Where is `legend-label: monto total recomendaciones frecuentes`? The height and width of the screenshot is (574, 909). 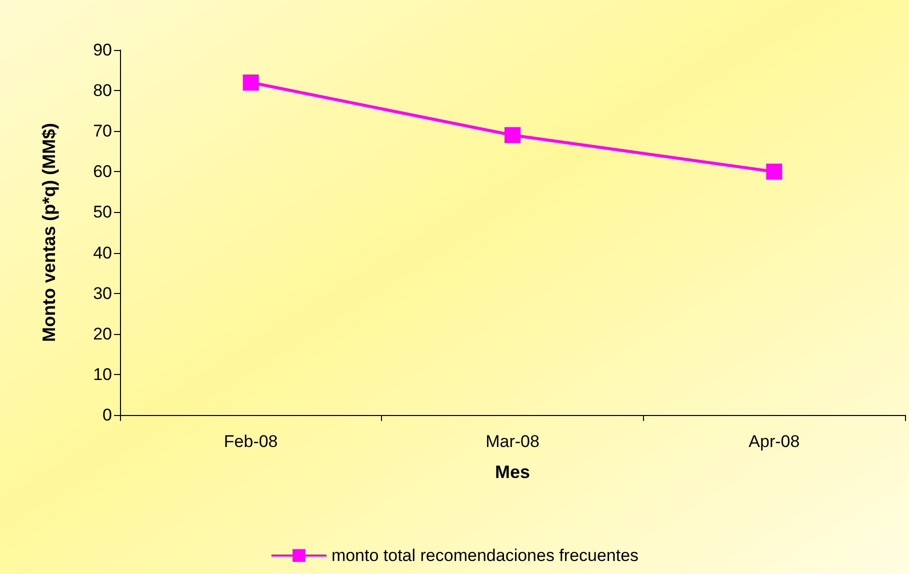 legend-label: monto total recomendaciones frecuentes is located at coordinates (485, 555).